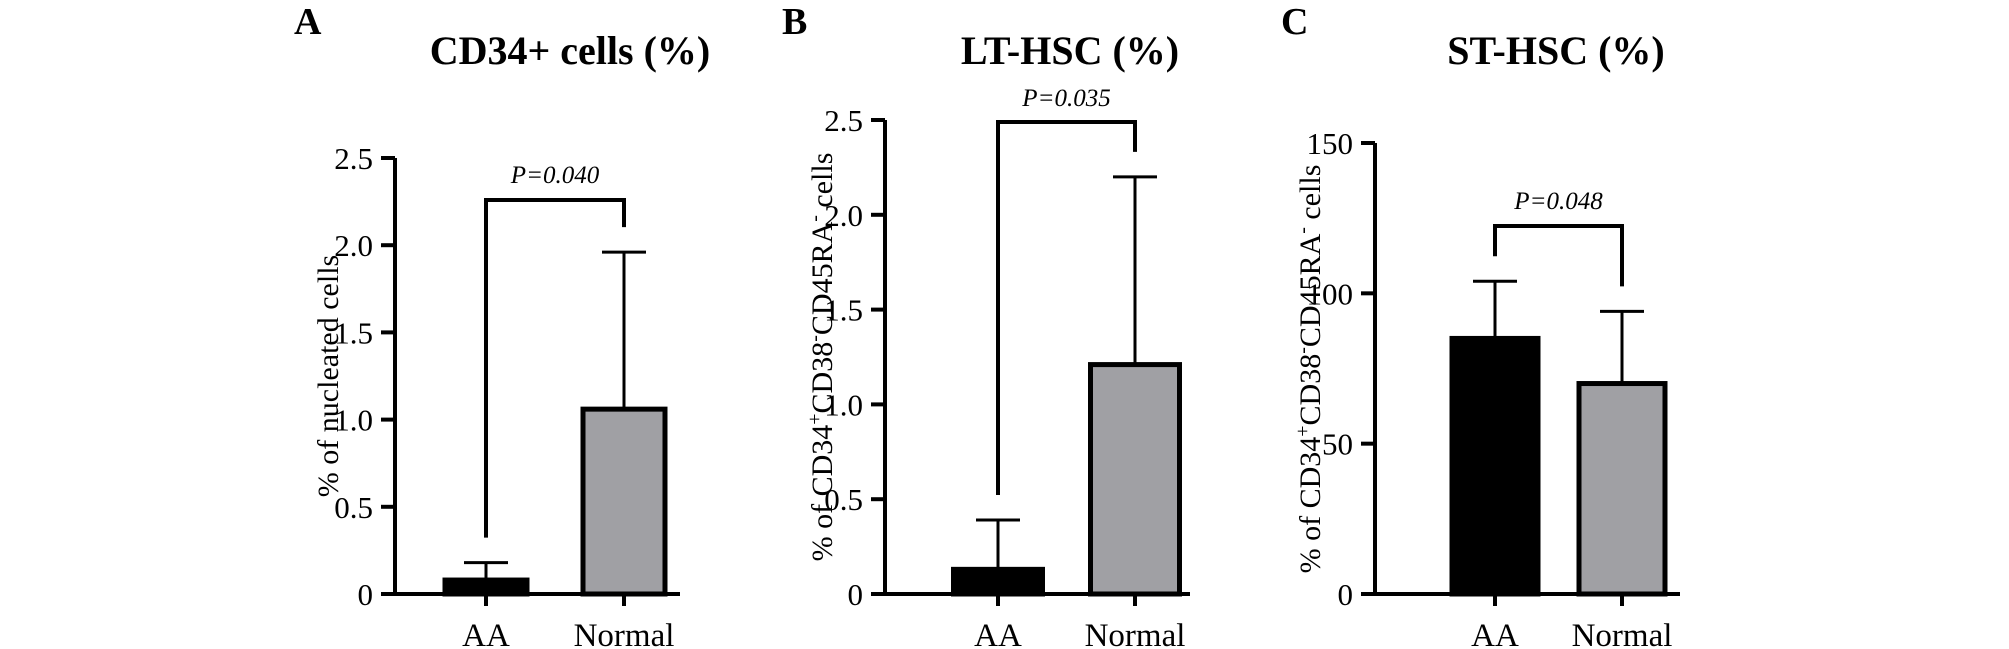 The width and height of the screenshot is (2009, 649). What do you see at coordinates (328, 376) in the screenshot?
I see `y-axis-label: % of nucleated cells` at bounding box center [328, 376].